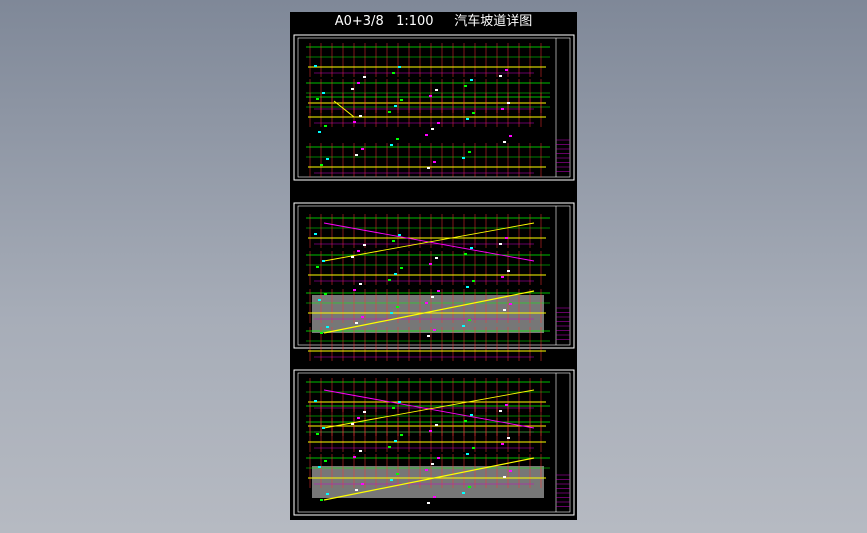  Describe the element at coordinates (433, 21) in the screenshot. I see `drawing-title: A0+3/8 1:100 汽车坡道详图` at that location.